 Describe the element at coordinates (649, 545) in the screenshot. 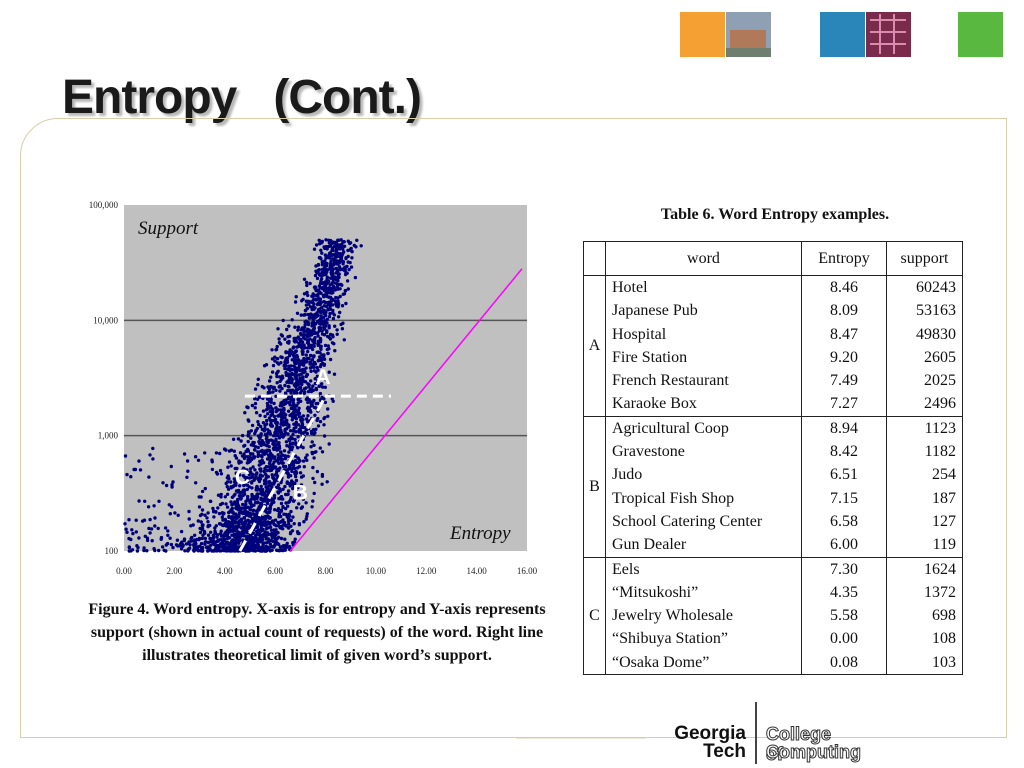

I see `word-cell: Gun Dealer` at that location.